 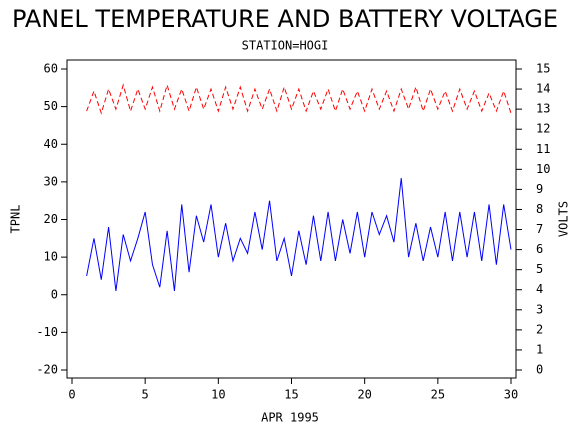 I want to click on y-axis-label: TPNL, so click(x=16, y=219).